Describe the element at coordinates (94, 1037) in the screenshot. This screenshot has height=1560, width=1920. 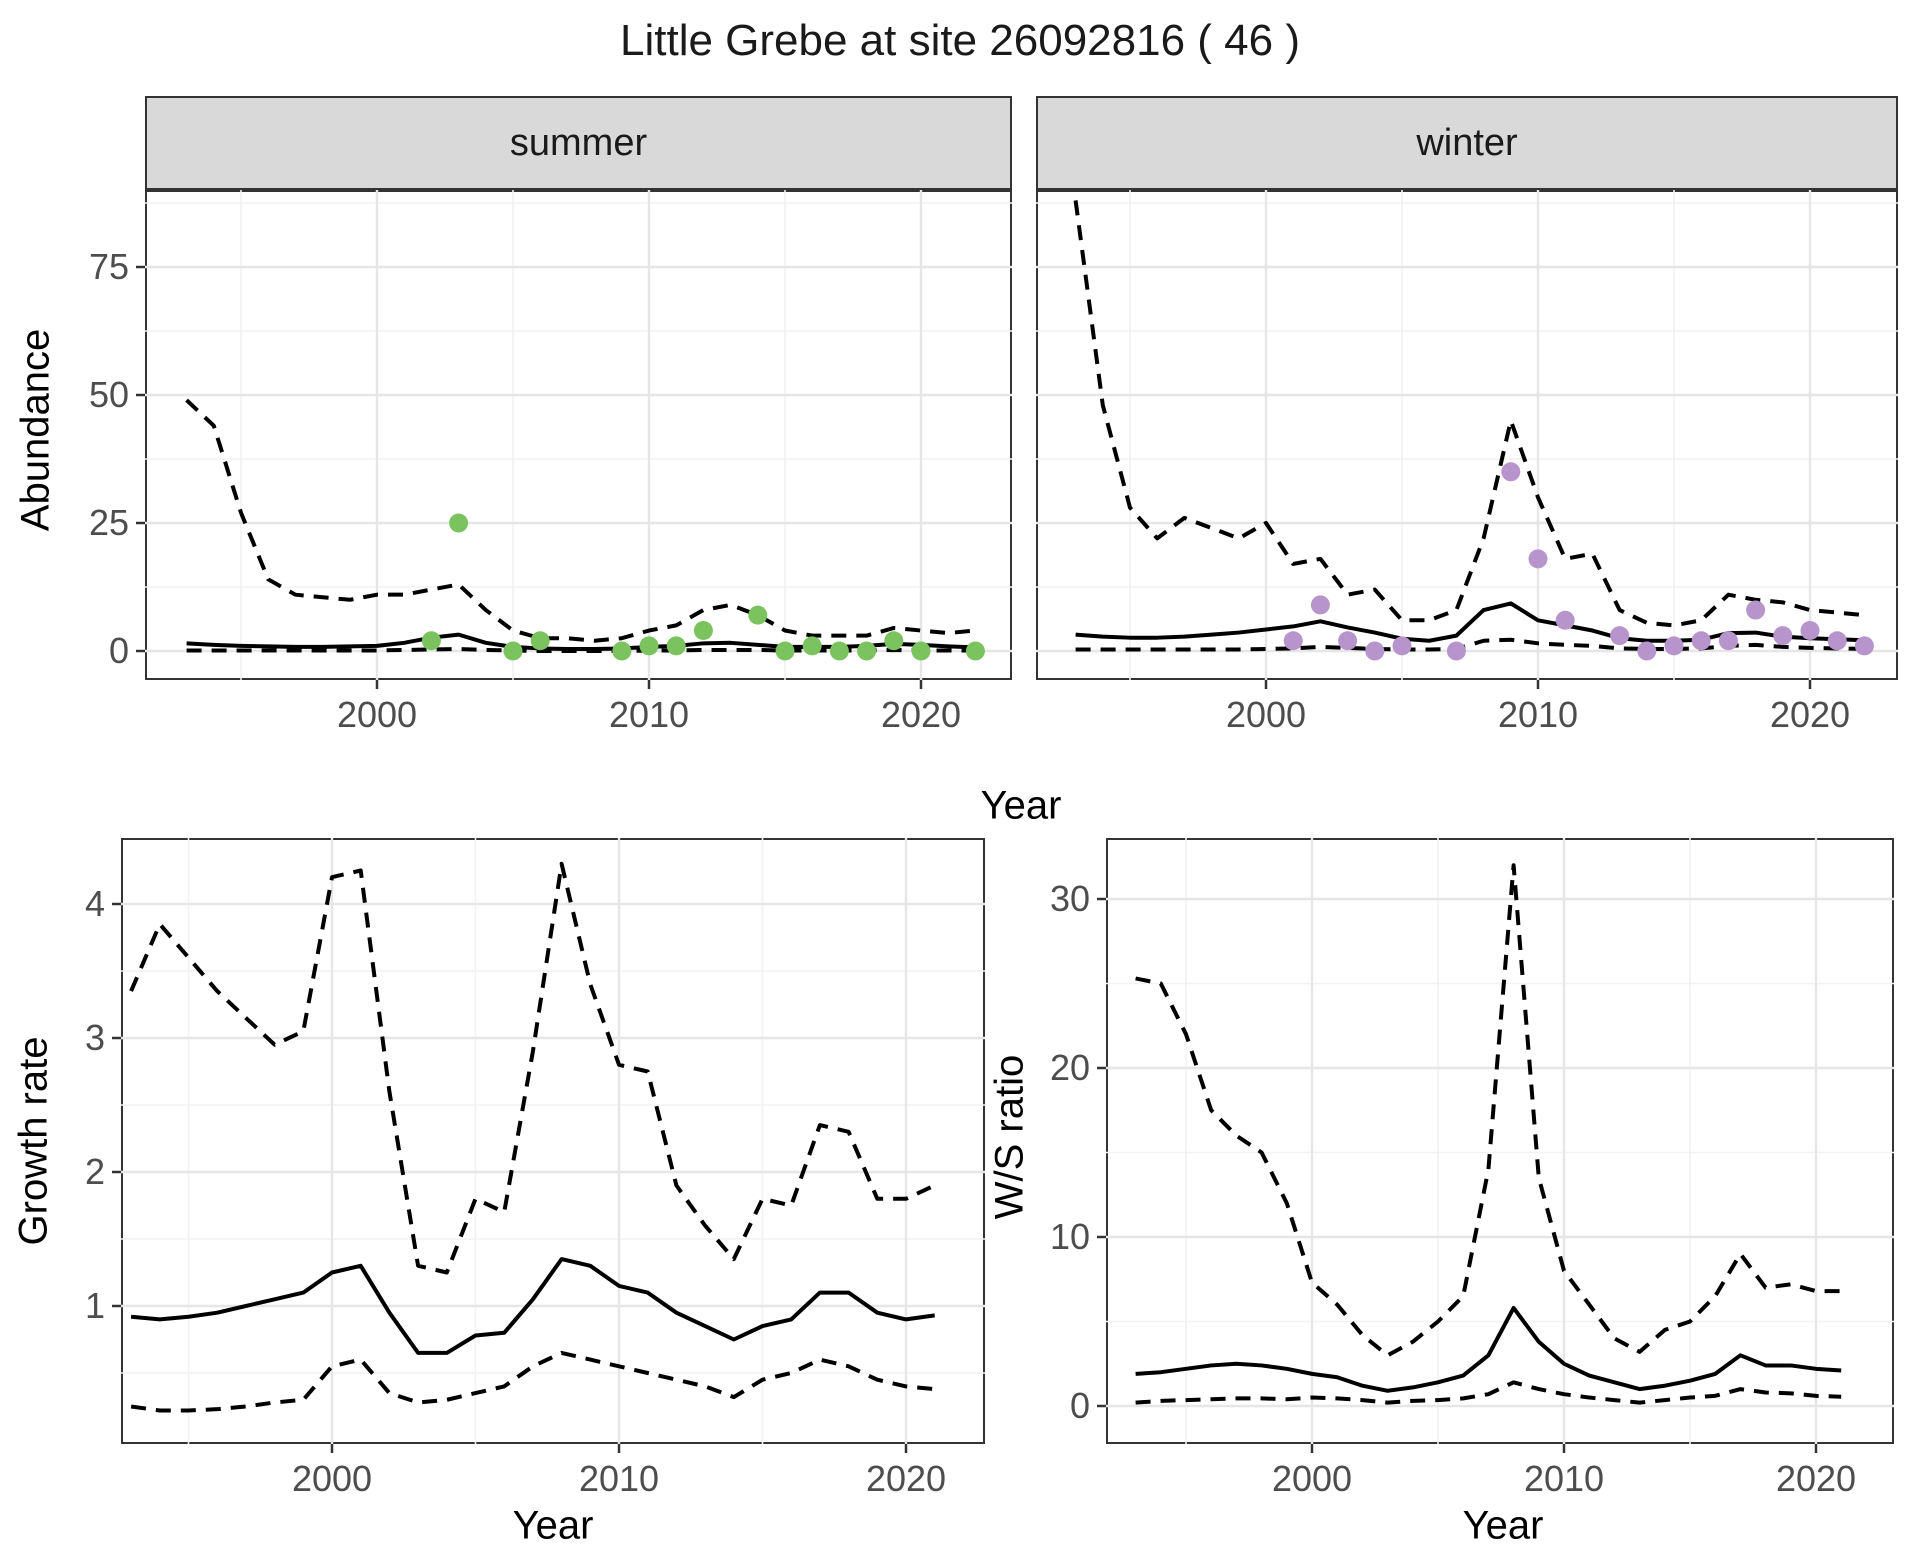
I see `y-tick-label-3: 3` at that location.